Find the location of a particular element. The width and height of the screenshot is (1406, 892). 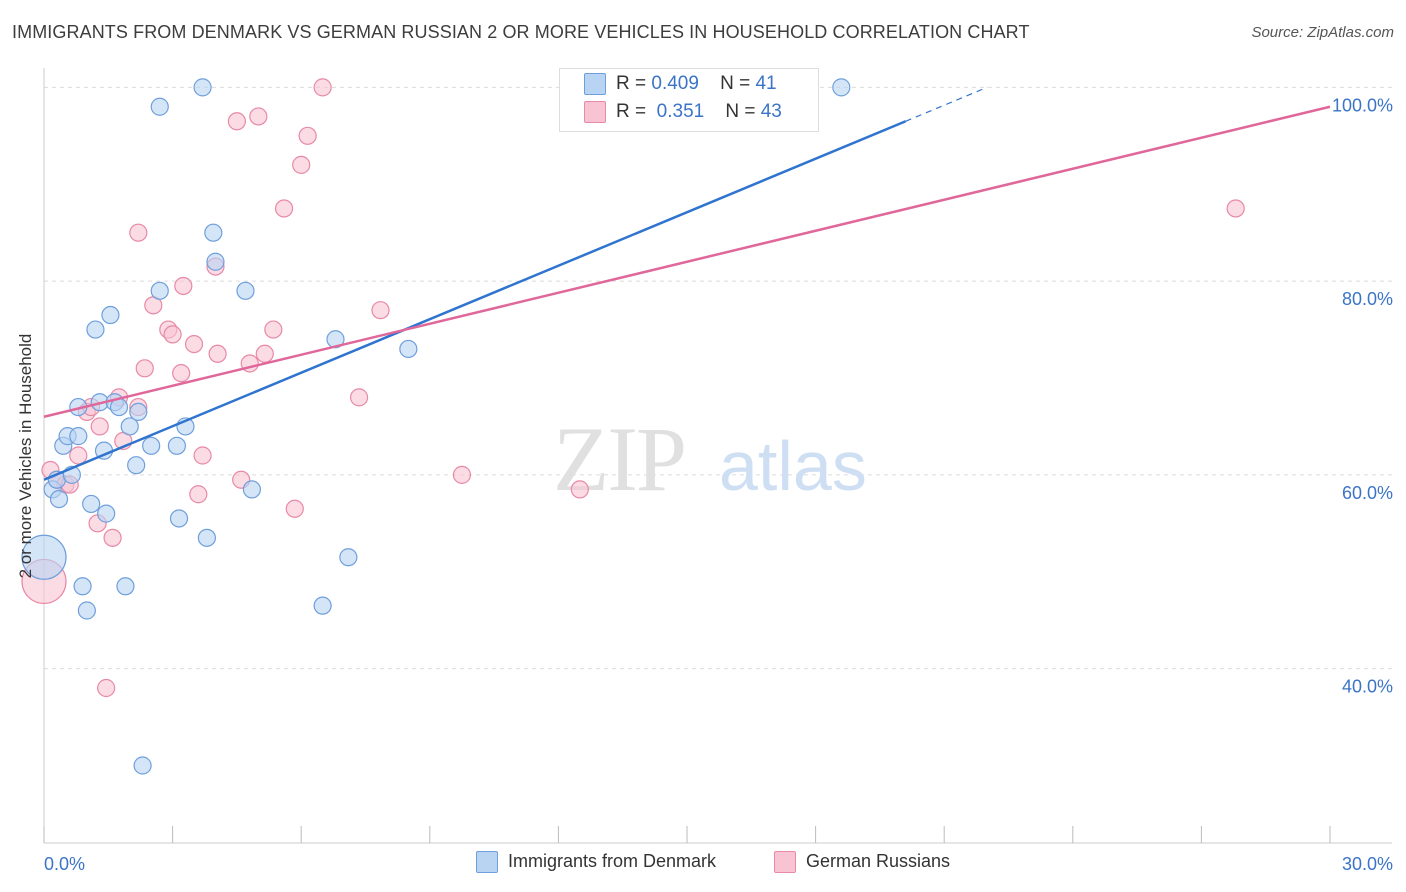

trendline-blue-projection is located at coordinates (946, 104).